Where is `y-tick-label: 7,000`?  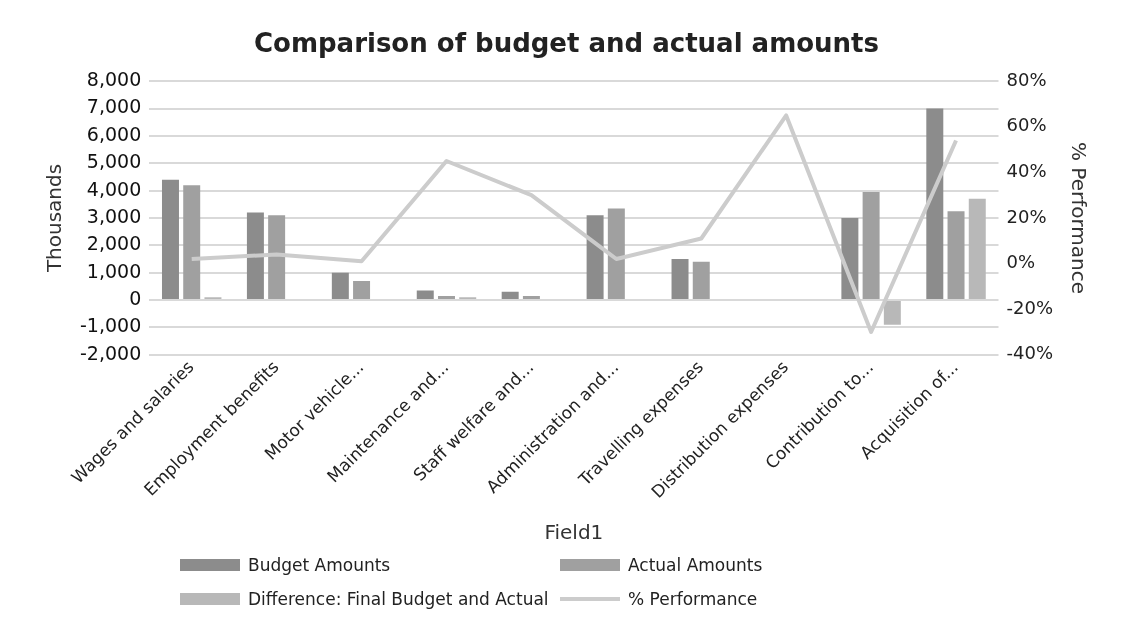 y-tick-label: 7,000 is located at coordinates (114, 106).